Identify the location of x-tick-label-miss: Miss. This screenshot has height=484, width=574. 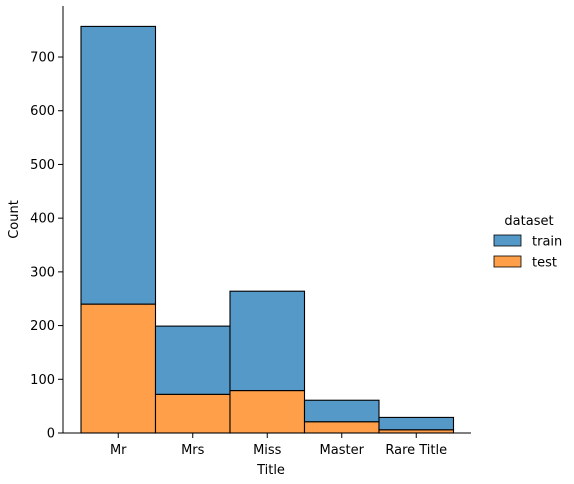
(267, 450).